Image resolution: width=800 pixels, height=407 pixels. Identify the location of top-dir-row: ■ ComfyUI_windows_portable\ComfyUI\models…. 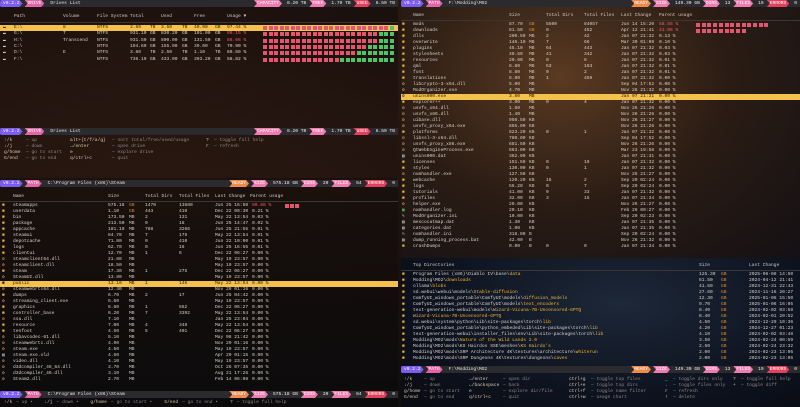
(600, 299).